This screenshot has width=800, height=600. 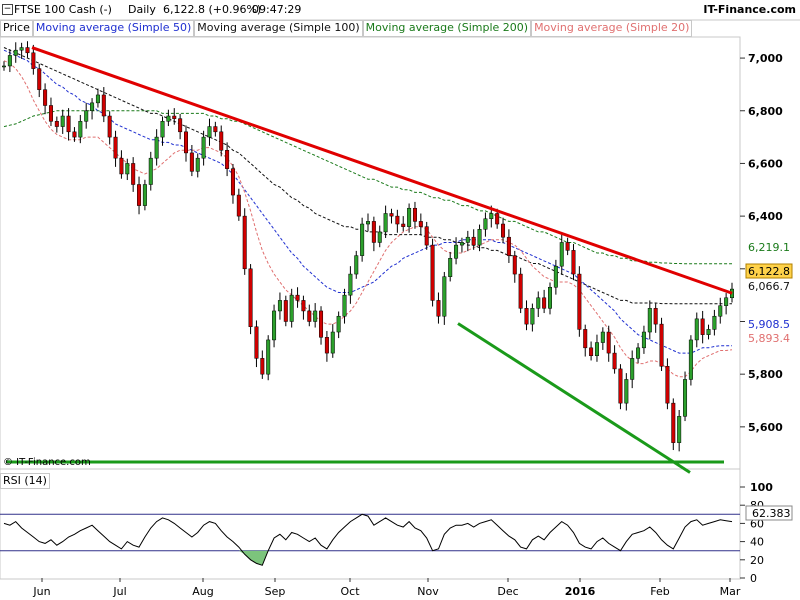 I want to click on rsi-tick-label: 20, so click(x=757, y=560).